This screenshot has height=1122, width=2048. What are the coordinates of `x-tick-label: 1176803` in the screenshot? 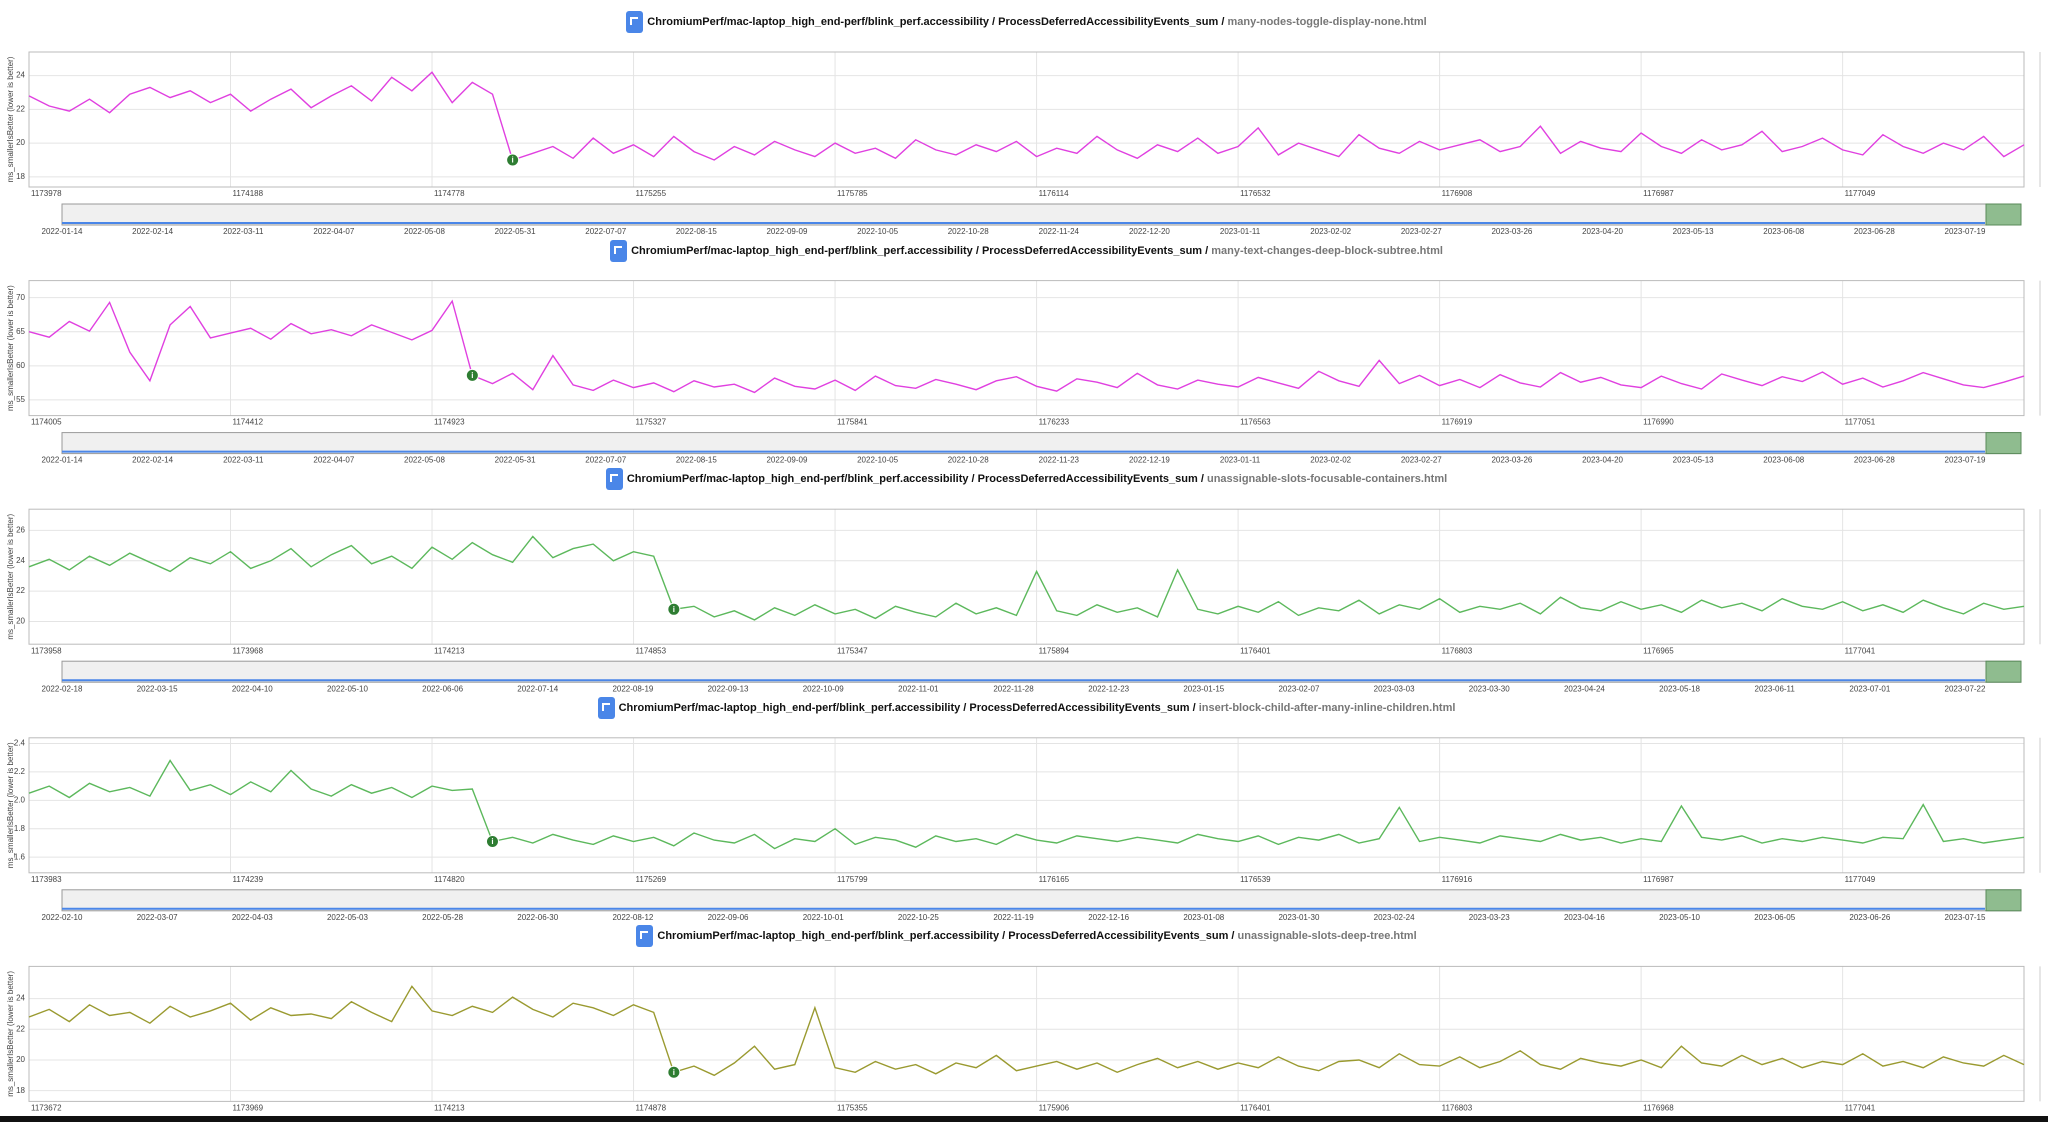 It's located at (1457, 1108).